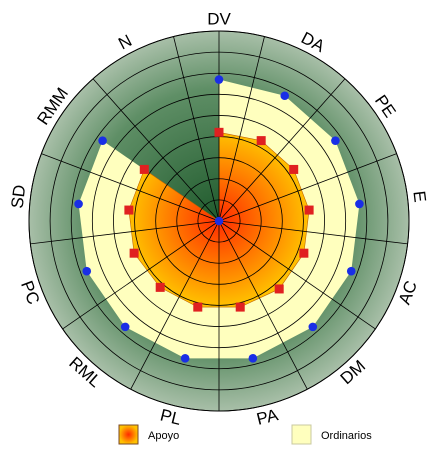 The width and height of the screenshot is (441, 452). Describe the element at coordinates (268, 417) in the screenshot. I see `axis-label-pa: PA` at that location.